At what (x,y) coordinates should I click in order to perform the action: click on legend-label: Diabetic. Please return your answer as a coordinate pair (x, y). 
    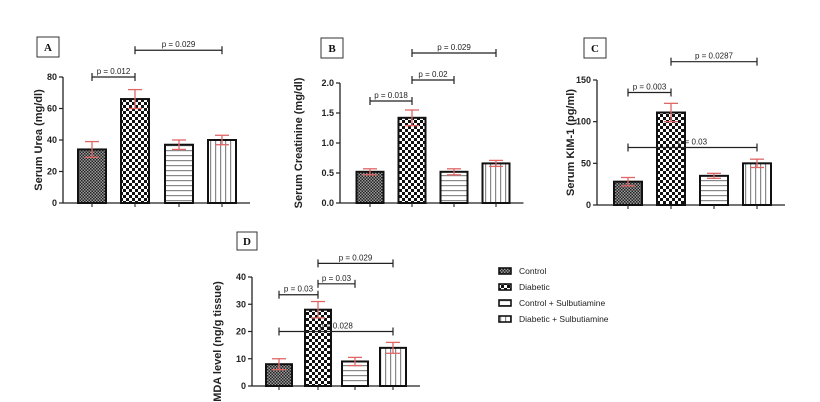
    Looking at the image, I should click on (534, 287).